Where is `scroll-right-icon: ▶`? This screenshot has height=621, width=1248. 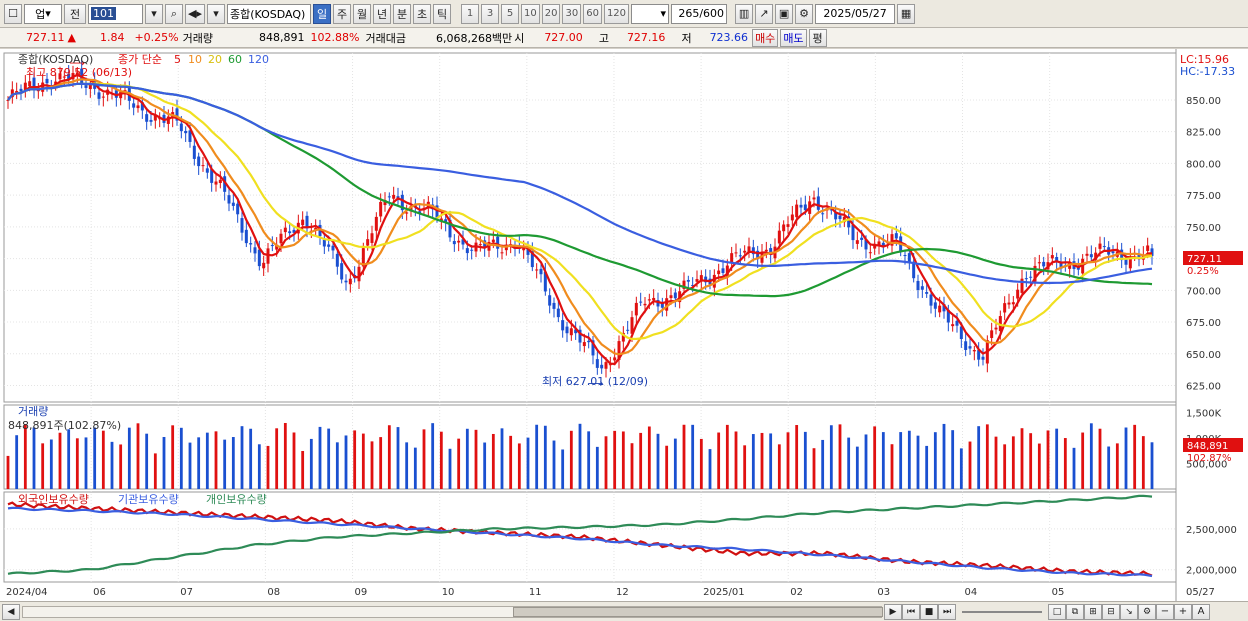 scroll-right-icon: ▶ is located at coordinates (893, 611).